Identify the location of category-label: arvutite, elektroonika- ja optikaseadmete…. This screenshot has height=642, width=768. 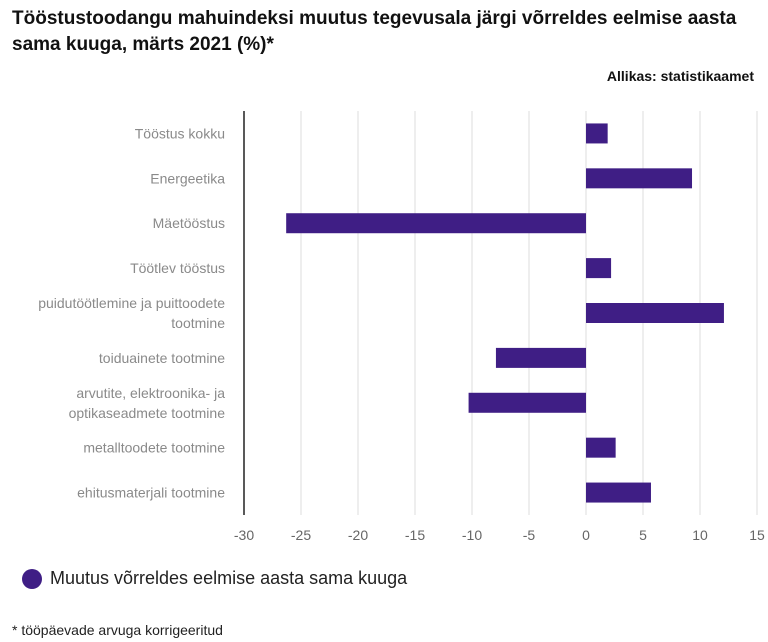
(147, 403).